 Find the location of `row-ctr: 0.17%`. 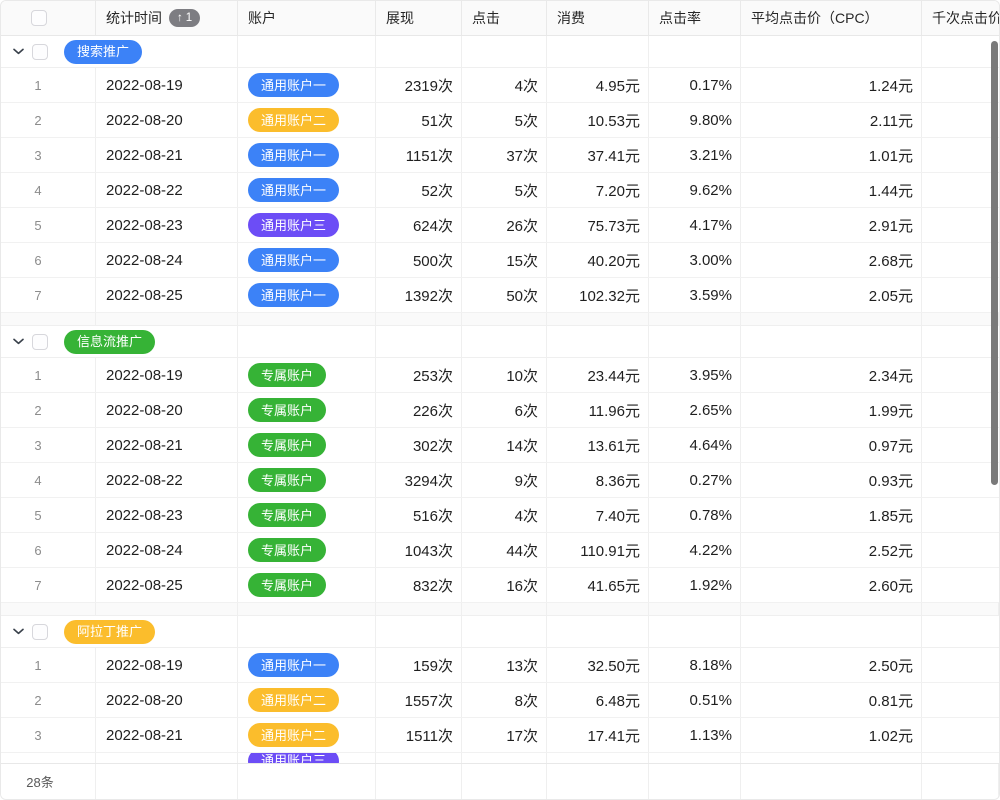

row-ctr: 0.17% is located at coordinates (695, 85).